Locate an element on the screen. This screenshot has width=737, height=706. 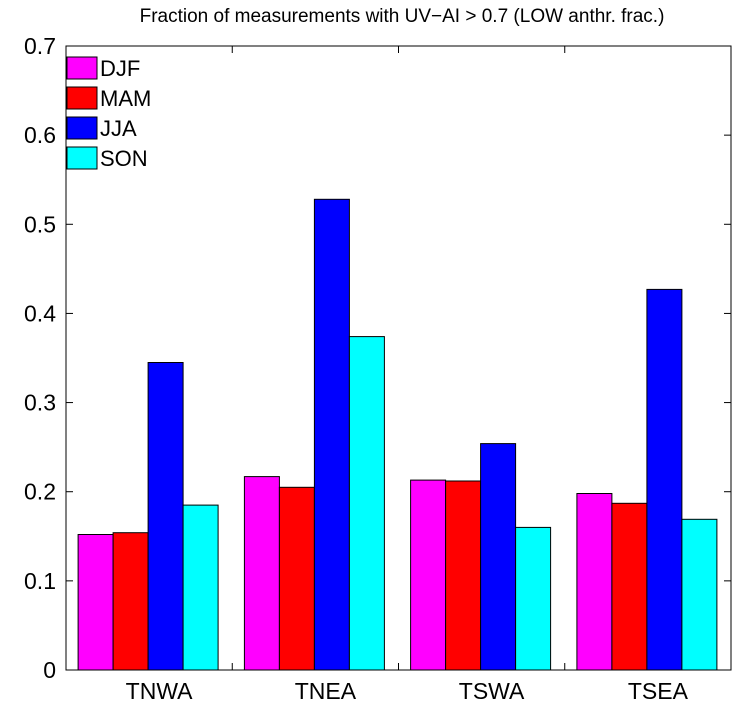
bar-mam-tnwa is located at coordinates (130, 601).